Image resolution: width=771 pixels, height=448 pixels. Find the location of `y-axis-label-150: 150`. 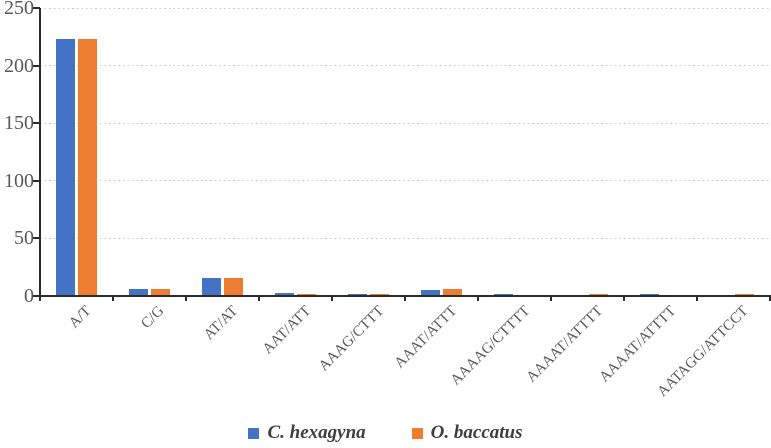

y-axis-label-150: 150 is located at coordinates (19, 123).